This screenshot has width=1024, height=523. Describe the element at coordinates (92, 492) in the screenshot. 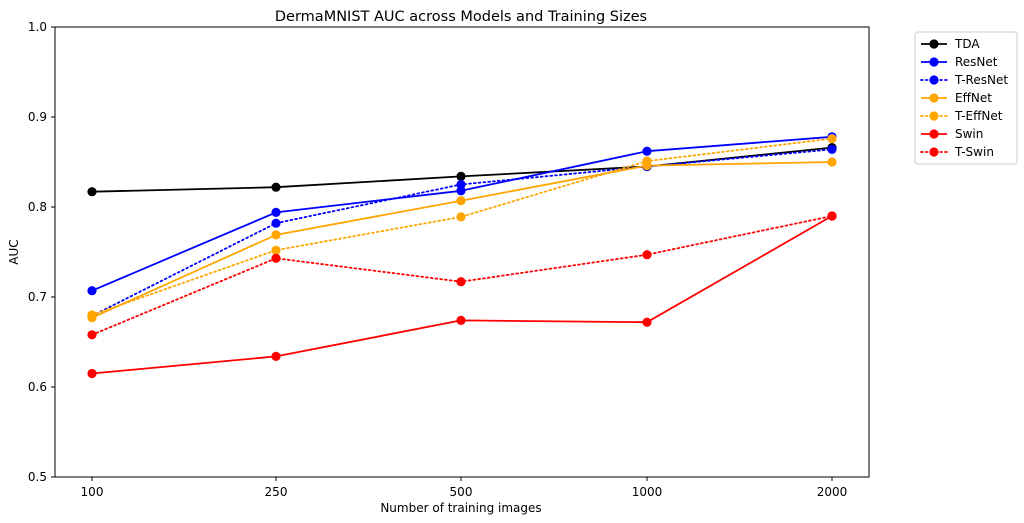

I see `x-tick-label: 100` at that location.